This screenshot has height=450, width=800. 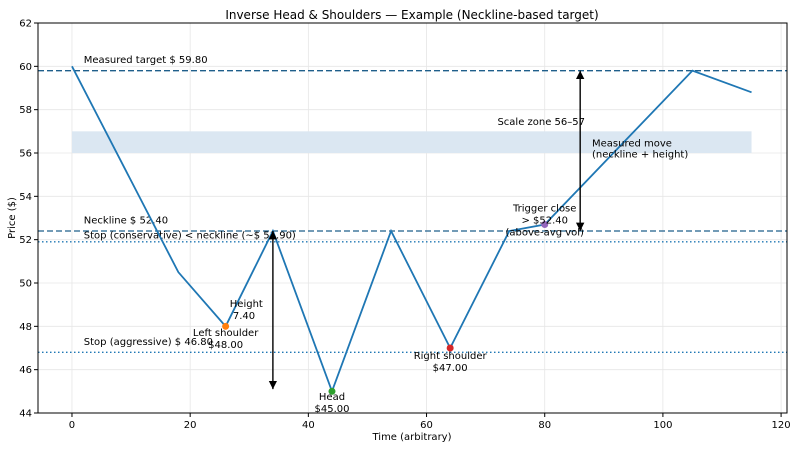 What do you see at coordinates (190, 425) in the screenshot?
I see `x-tick-label: 20` at bounding box center [190, 425].